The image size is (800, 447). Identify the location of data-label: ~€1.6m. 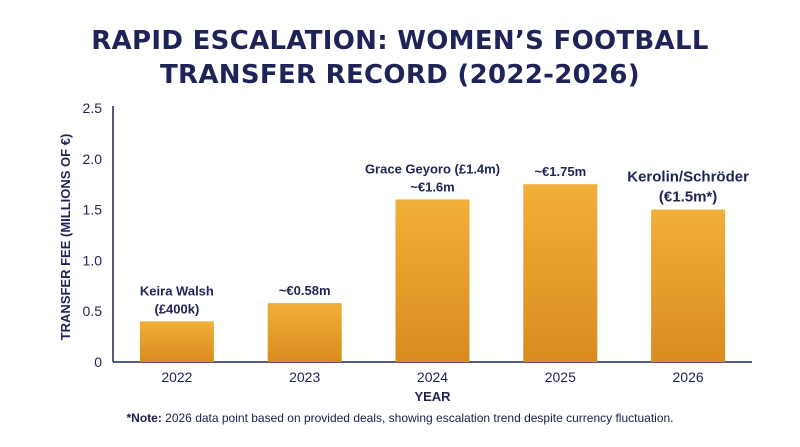
(432, 186).